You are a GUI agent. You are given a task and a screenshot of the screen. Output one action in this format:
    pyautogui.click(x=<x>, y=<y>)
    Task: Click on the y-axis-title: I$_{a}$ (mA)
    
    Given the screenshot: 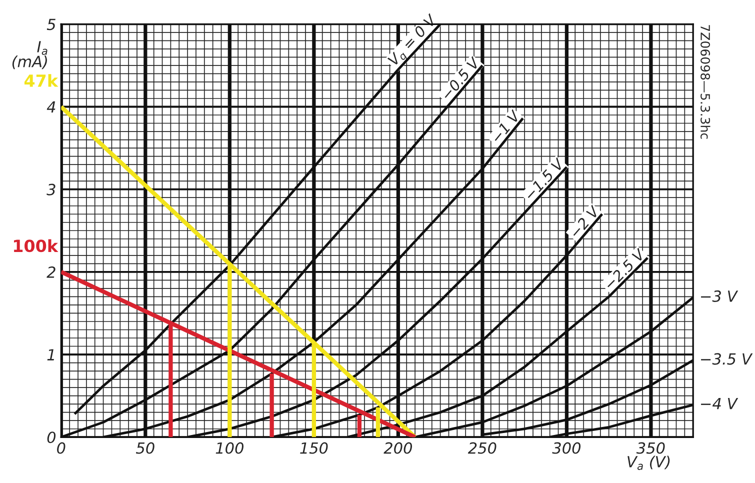 What is the action you would take?
    pyautogui.click(x=30, y=55)
    